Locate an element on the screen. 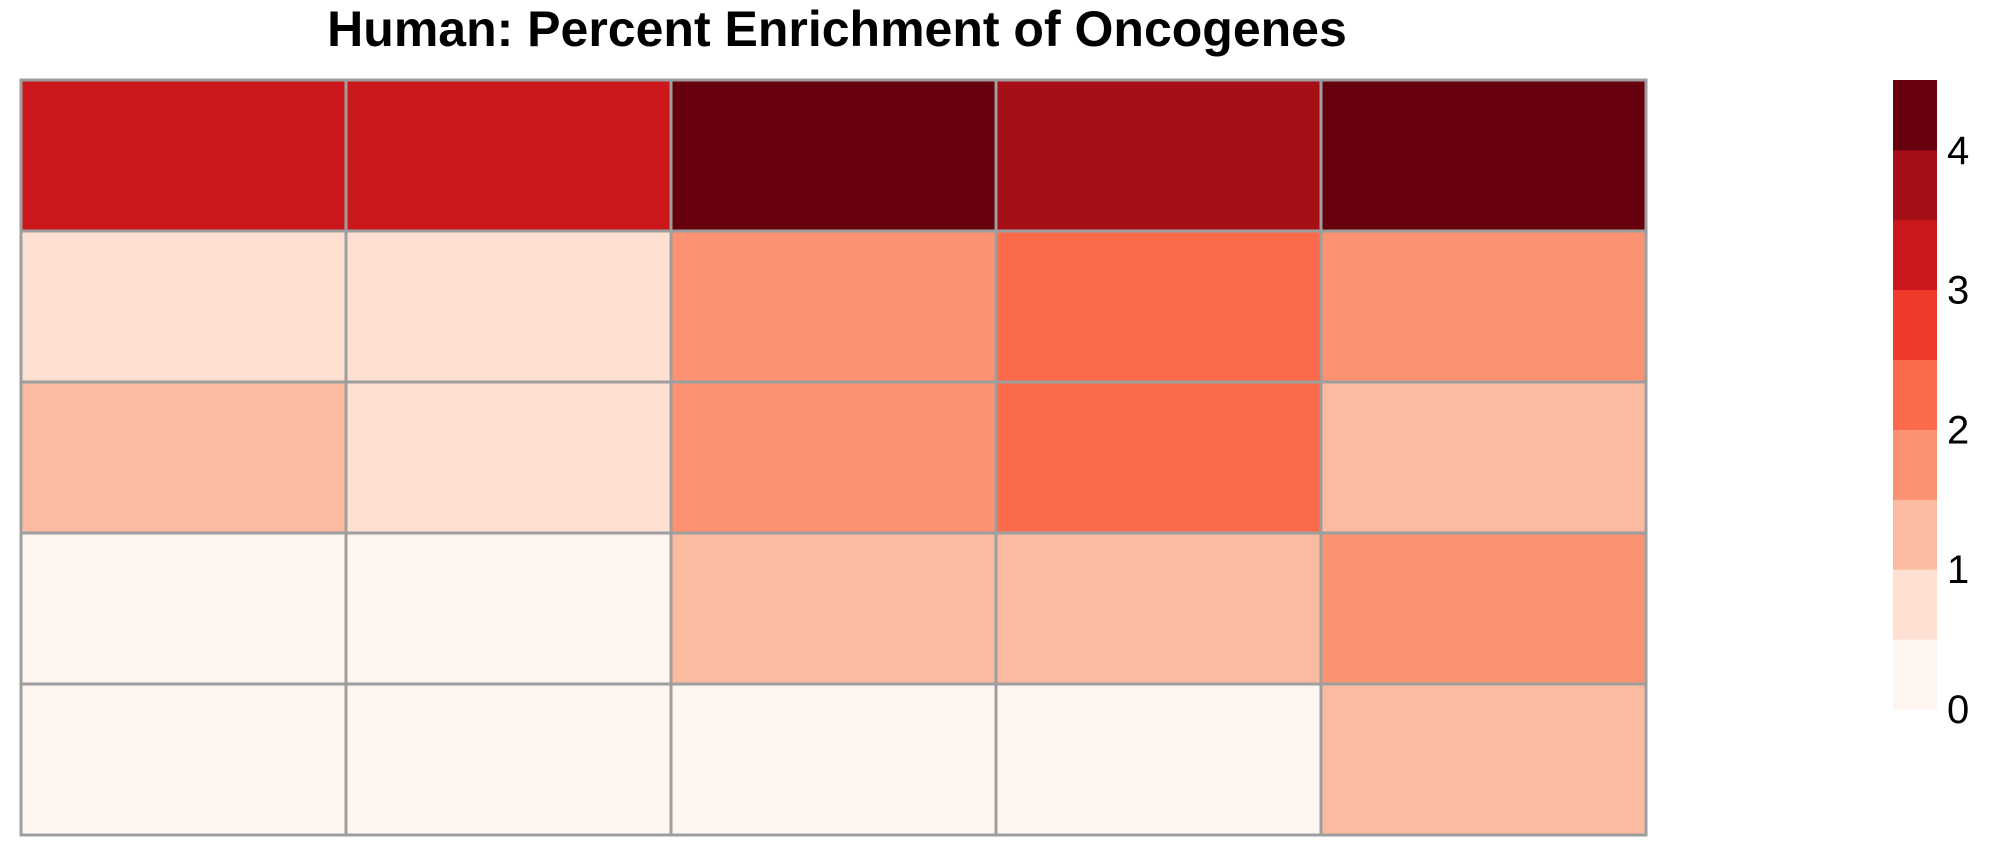 This screenshot has height=850, width=2000. legend-tick-label: 4 is located at coordinates (1958, 151).